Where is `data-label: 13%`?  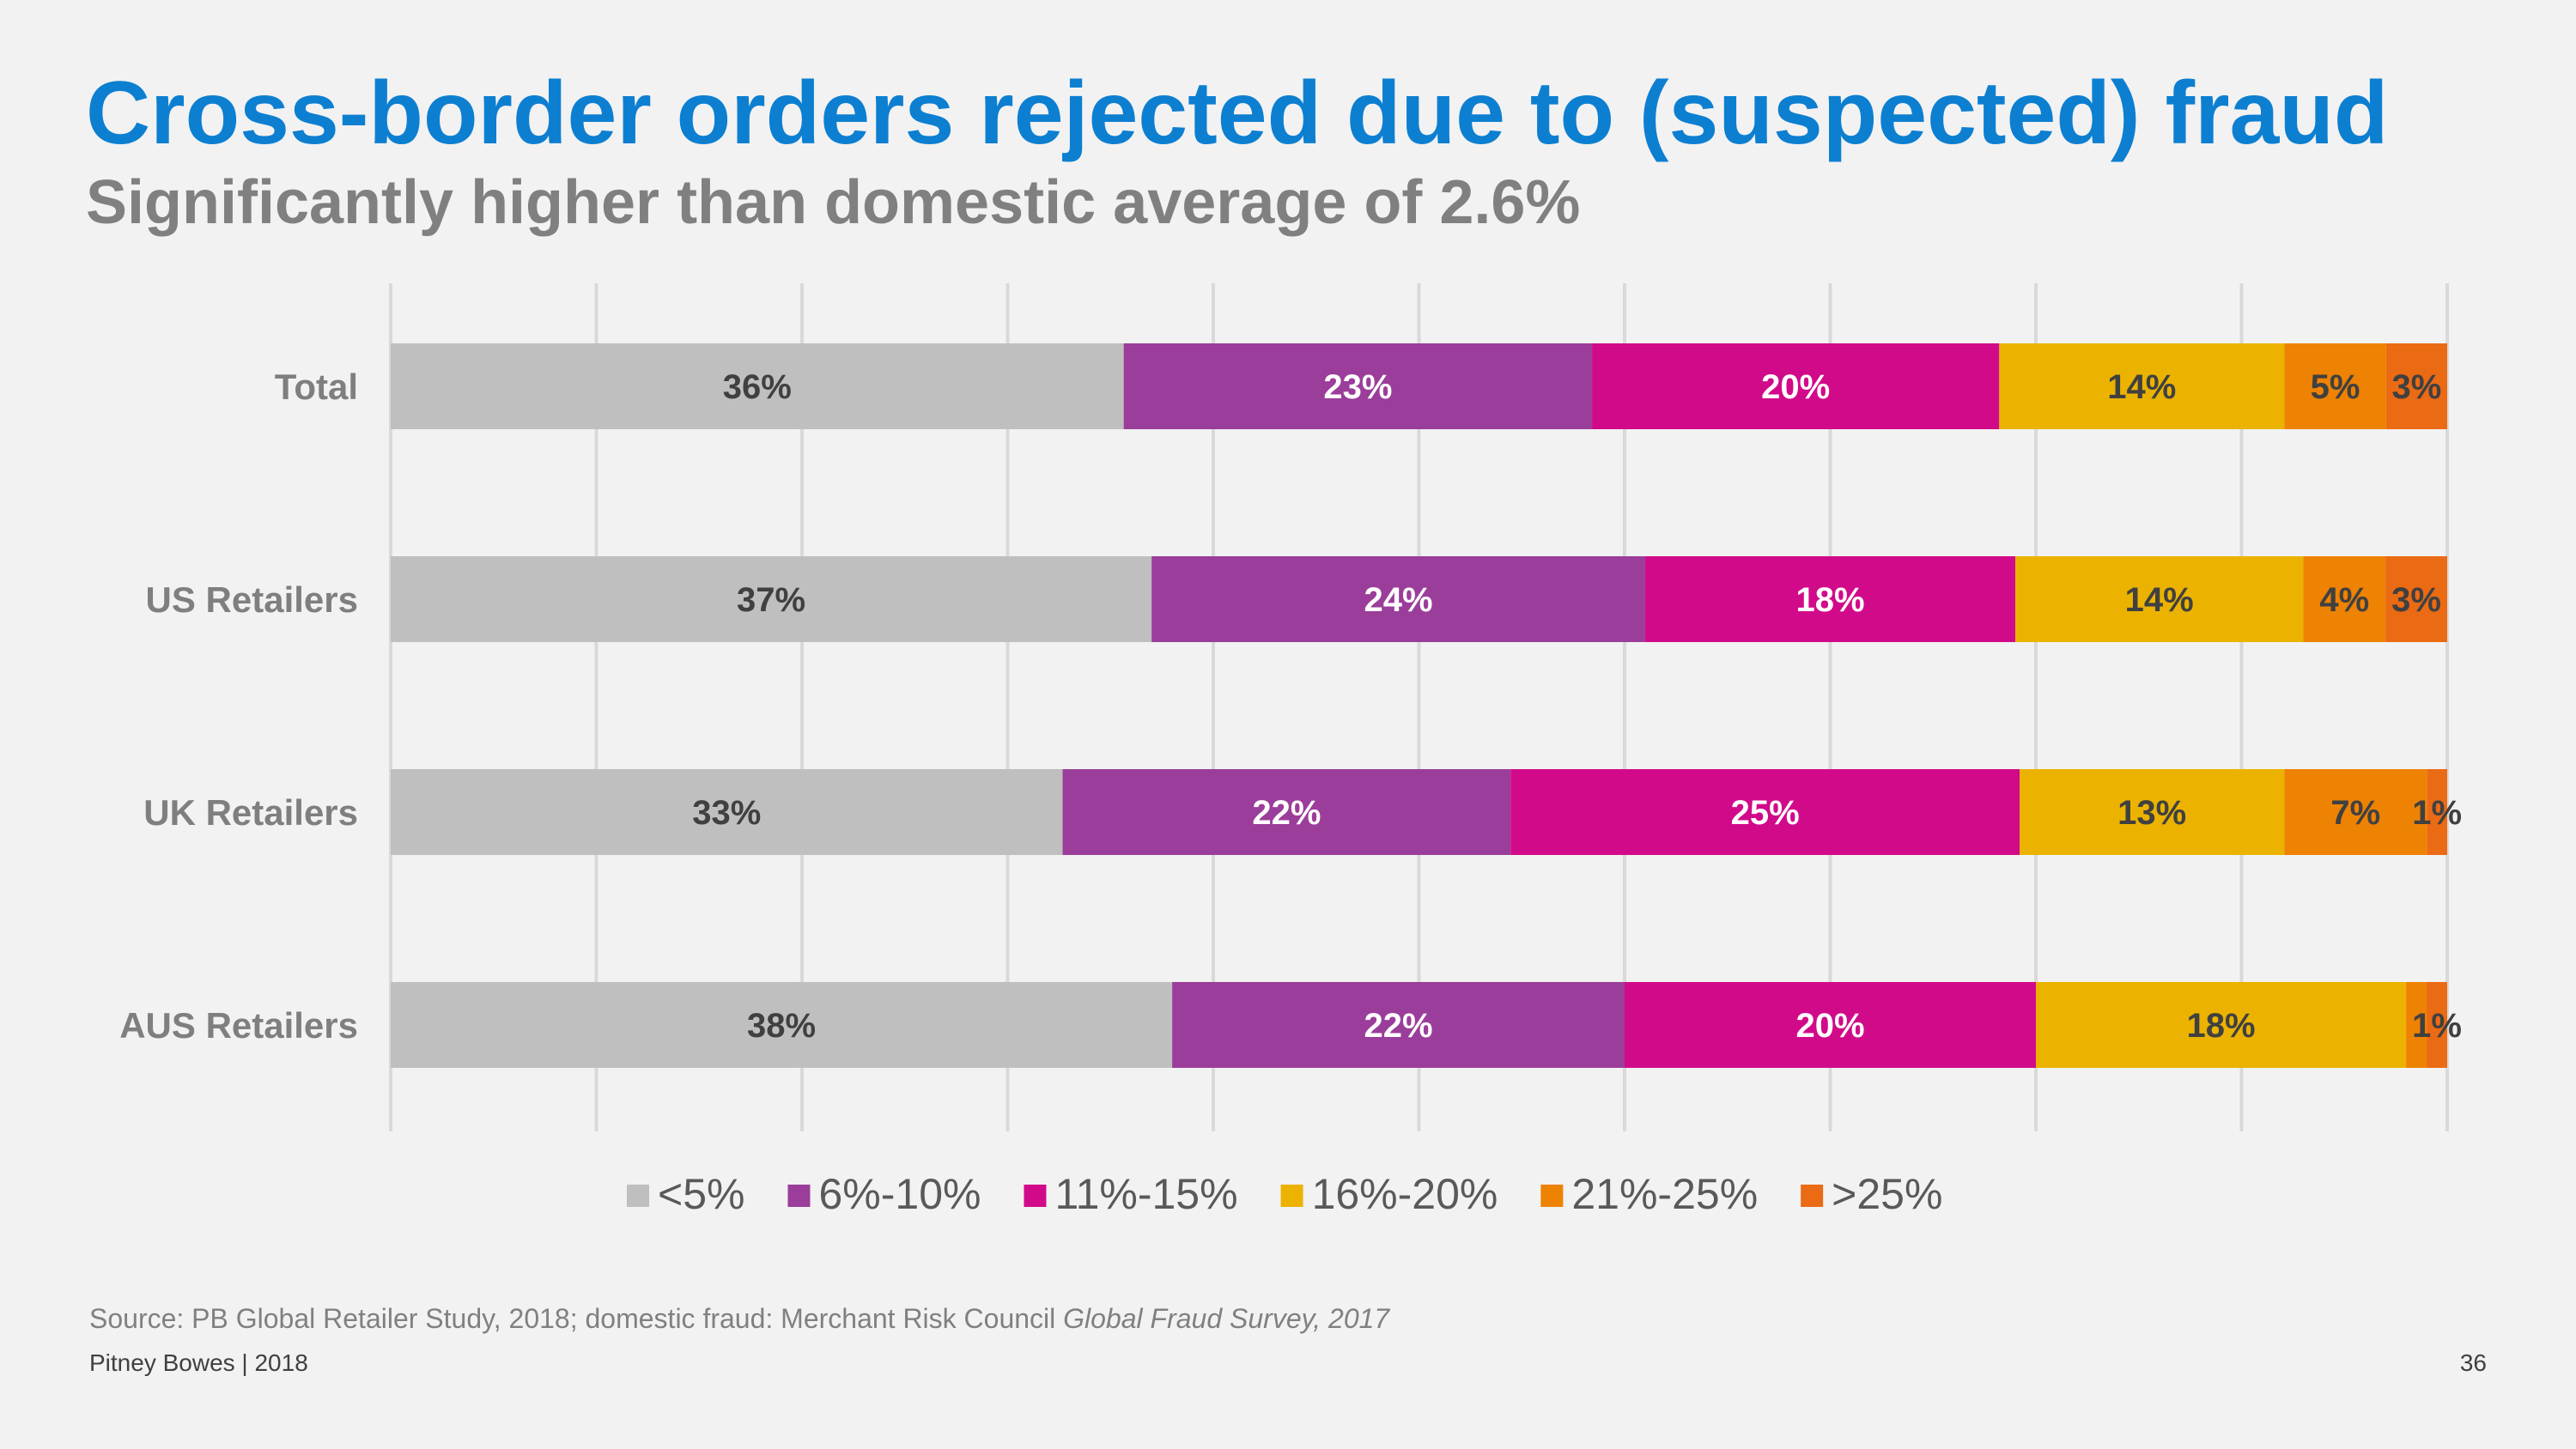
data-label: 13% is located at coordinates (2151, 813).